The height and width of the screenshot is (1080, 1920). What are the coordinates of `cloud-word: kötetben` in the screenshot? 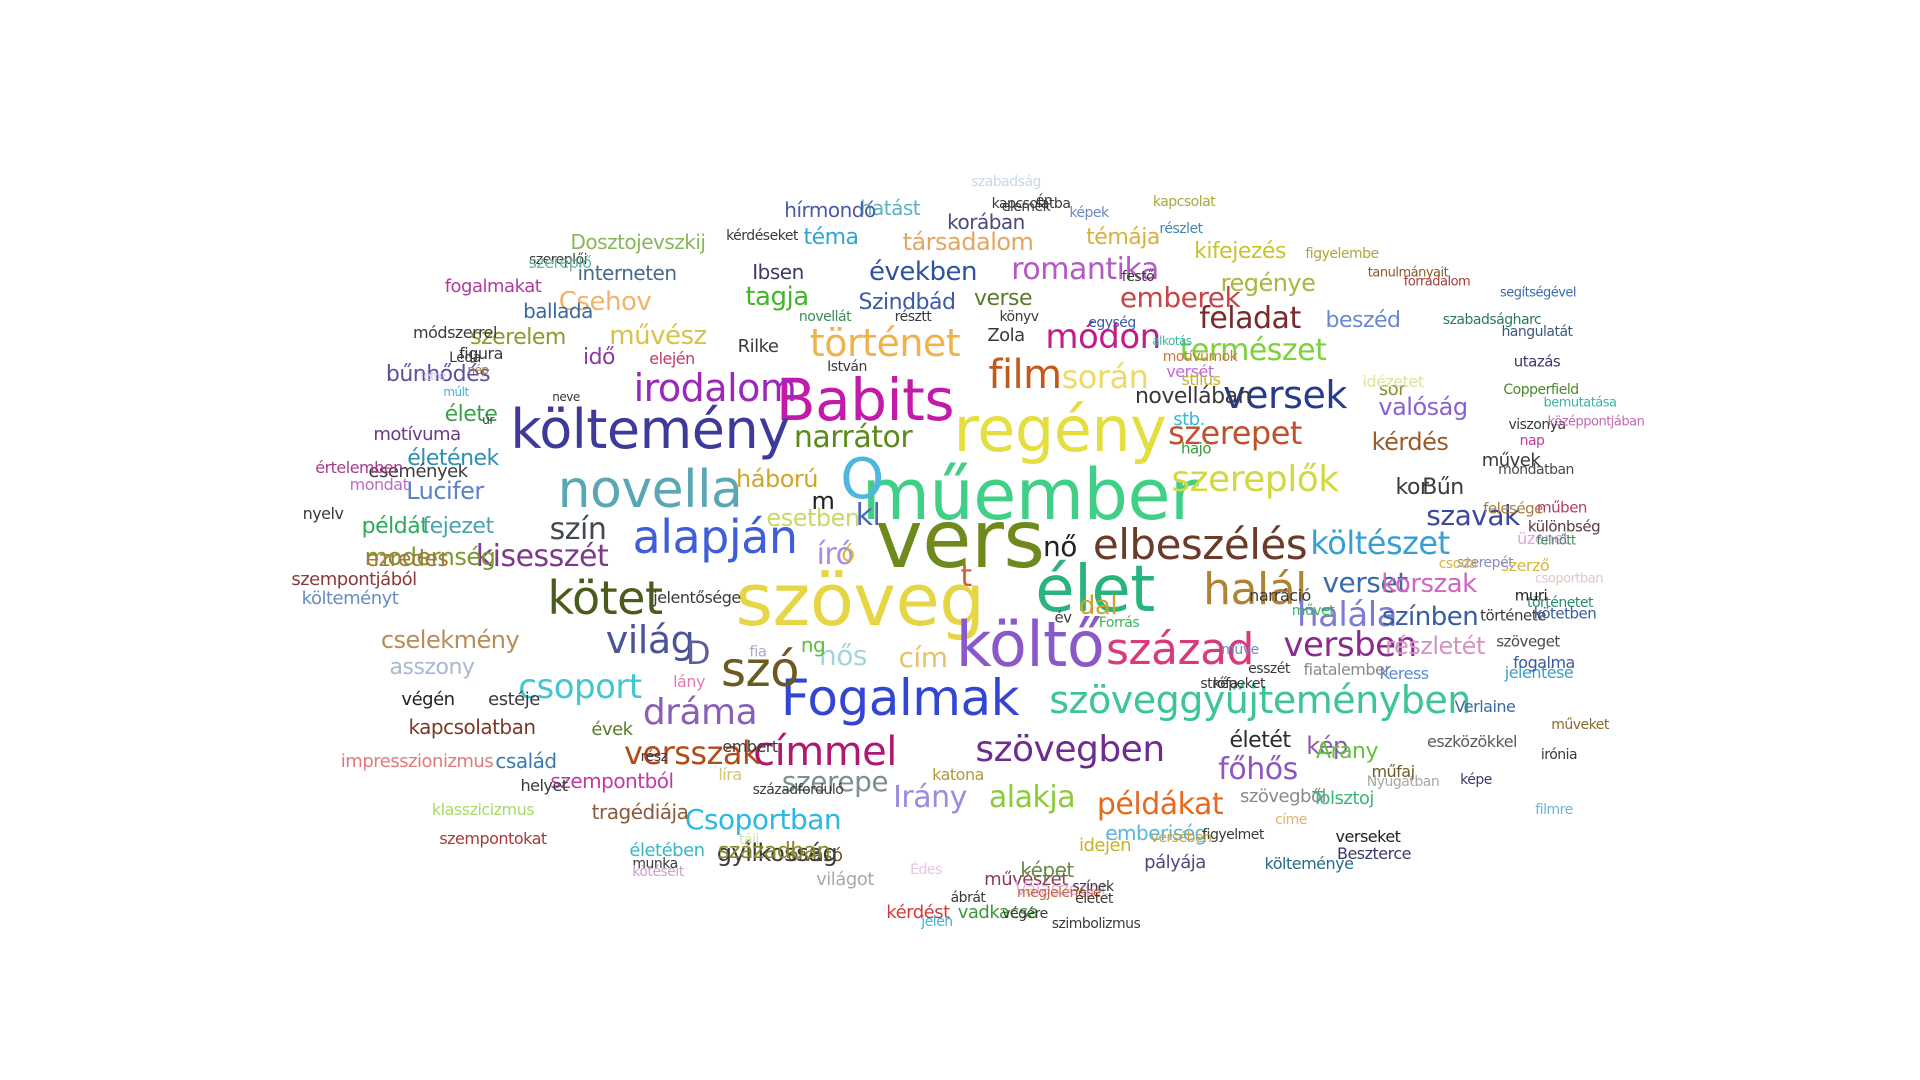 It's located at (1565, 613).